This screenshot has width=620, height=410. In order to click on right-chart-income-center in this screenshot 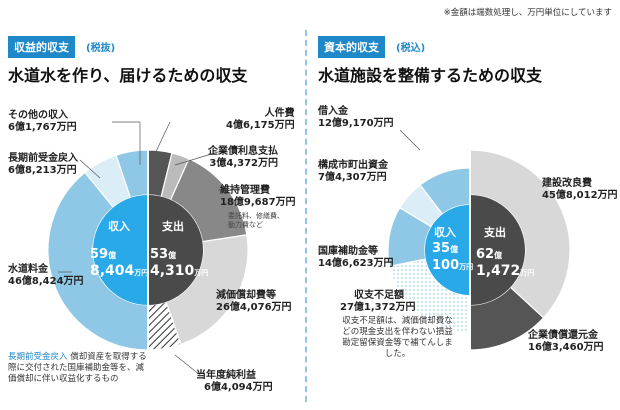, I will do `click(447, 250)`.